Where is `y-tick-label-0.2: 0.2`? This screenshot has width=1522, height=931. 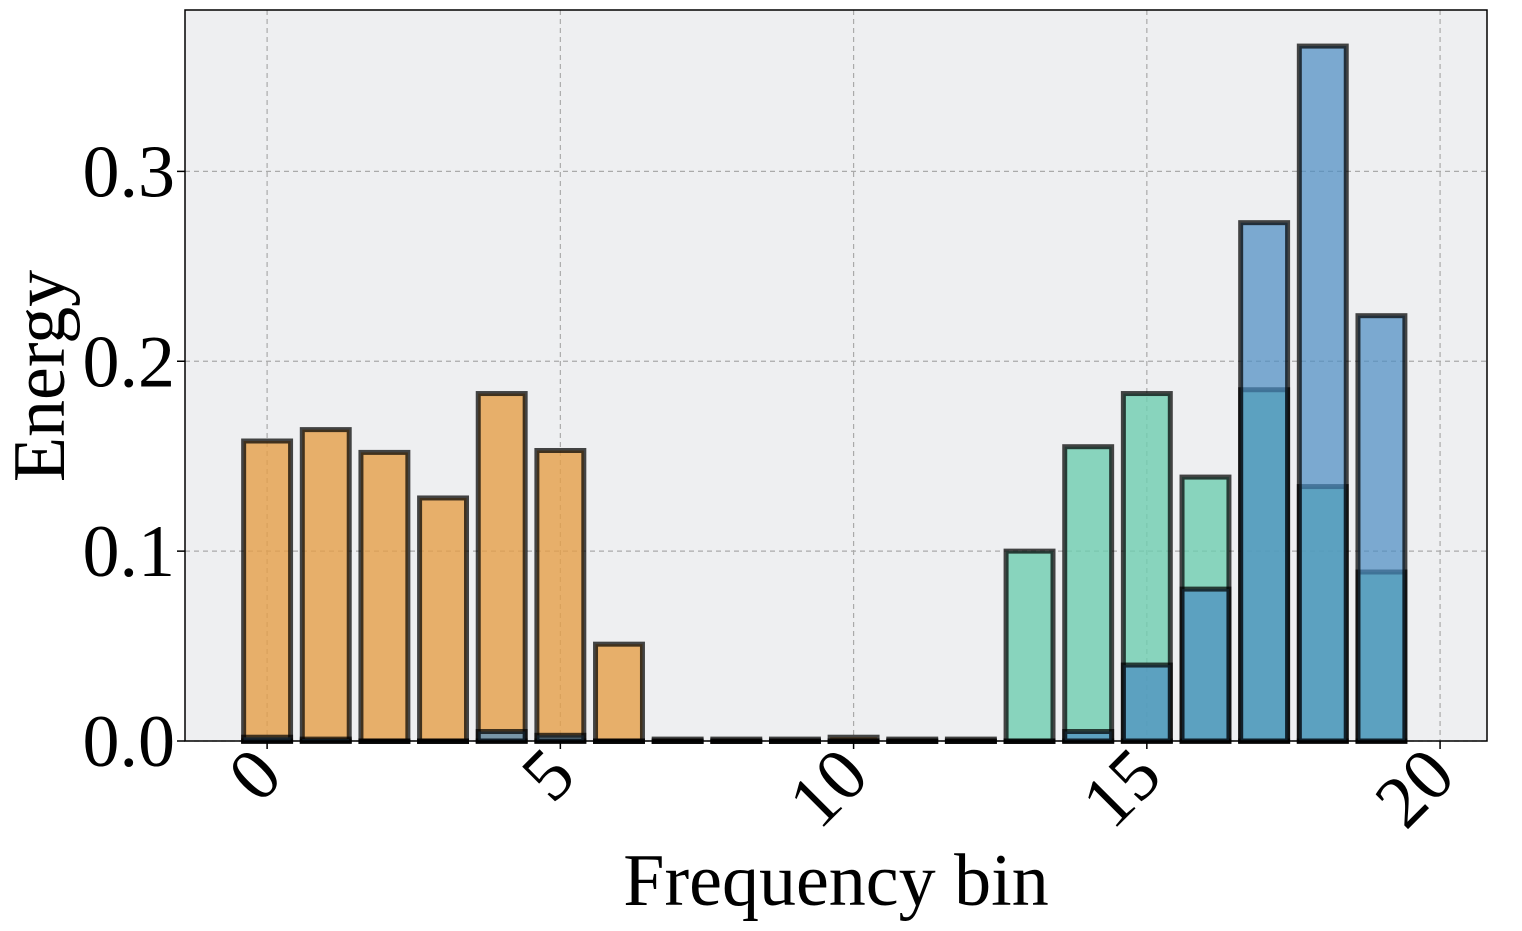
y-tick-label-0.2: 0.2 is located at coordinates (129, 362).